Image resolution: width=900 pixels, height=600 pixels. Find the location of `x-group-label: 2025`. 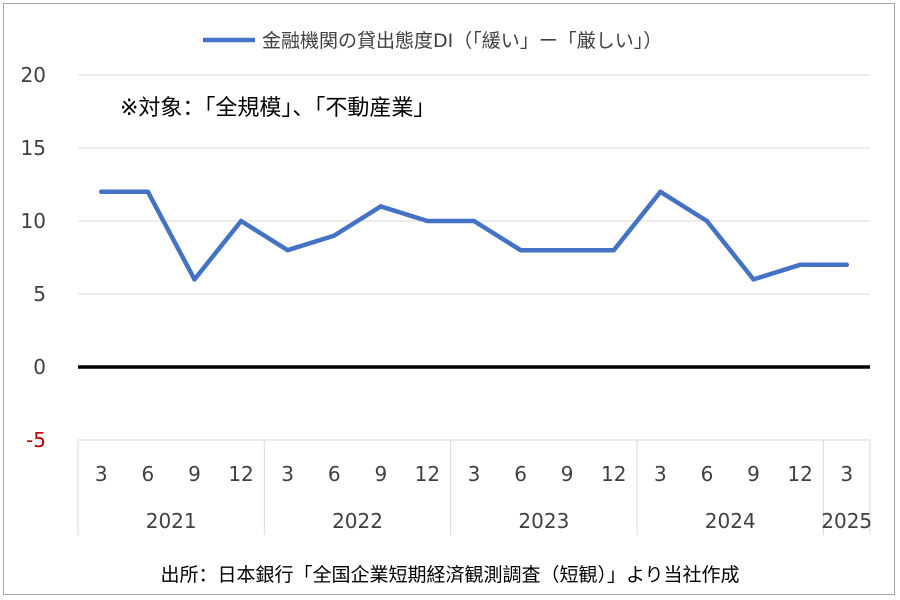

x-group-label: 2025 is located at coordinates (846, 521).